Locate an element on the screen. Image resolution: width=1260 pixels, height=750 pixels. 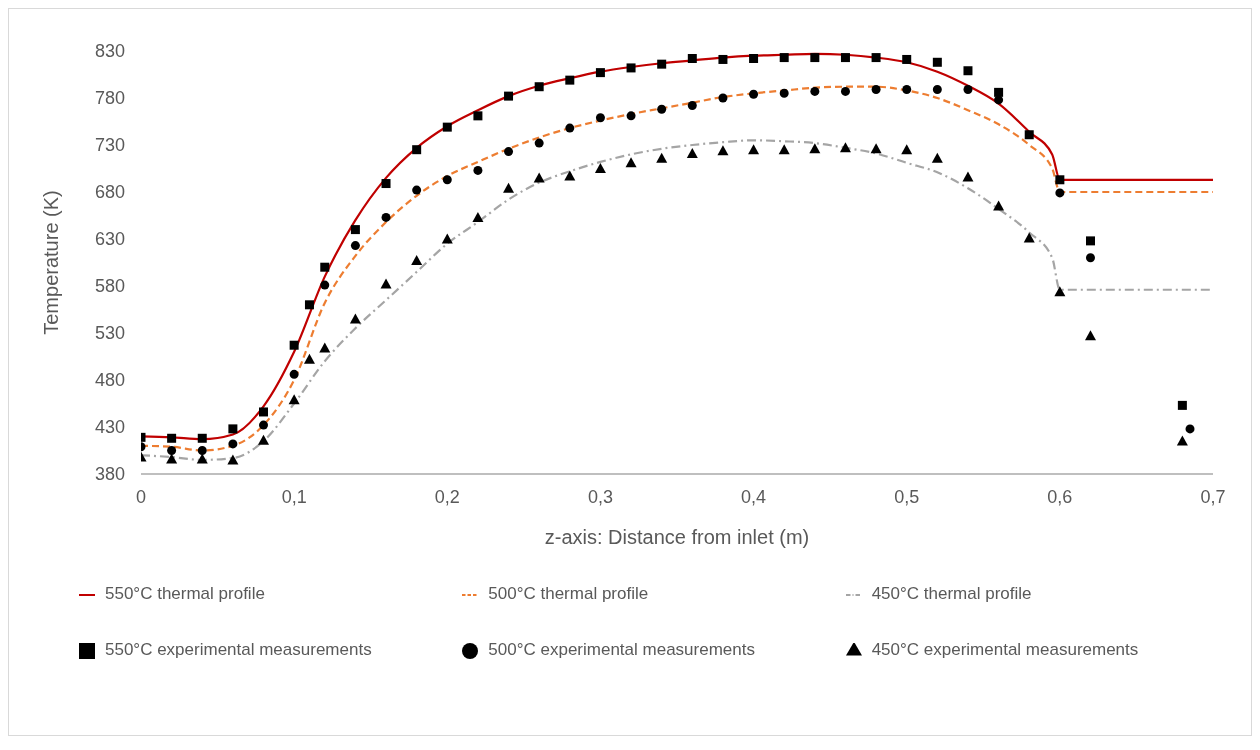
y-tick-label: 780 is located at coordinates (109, 98).